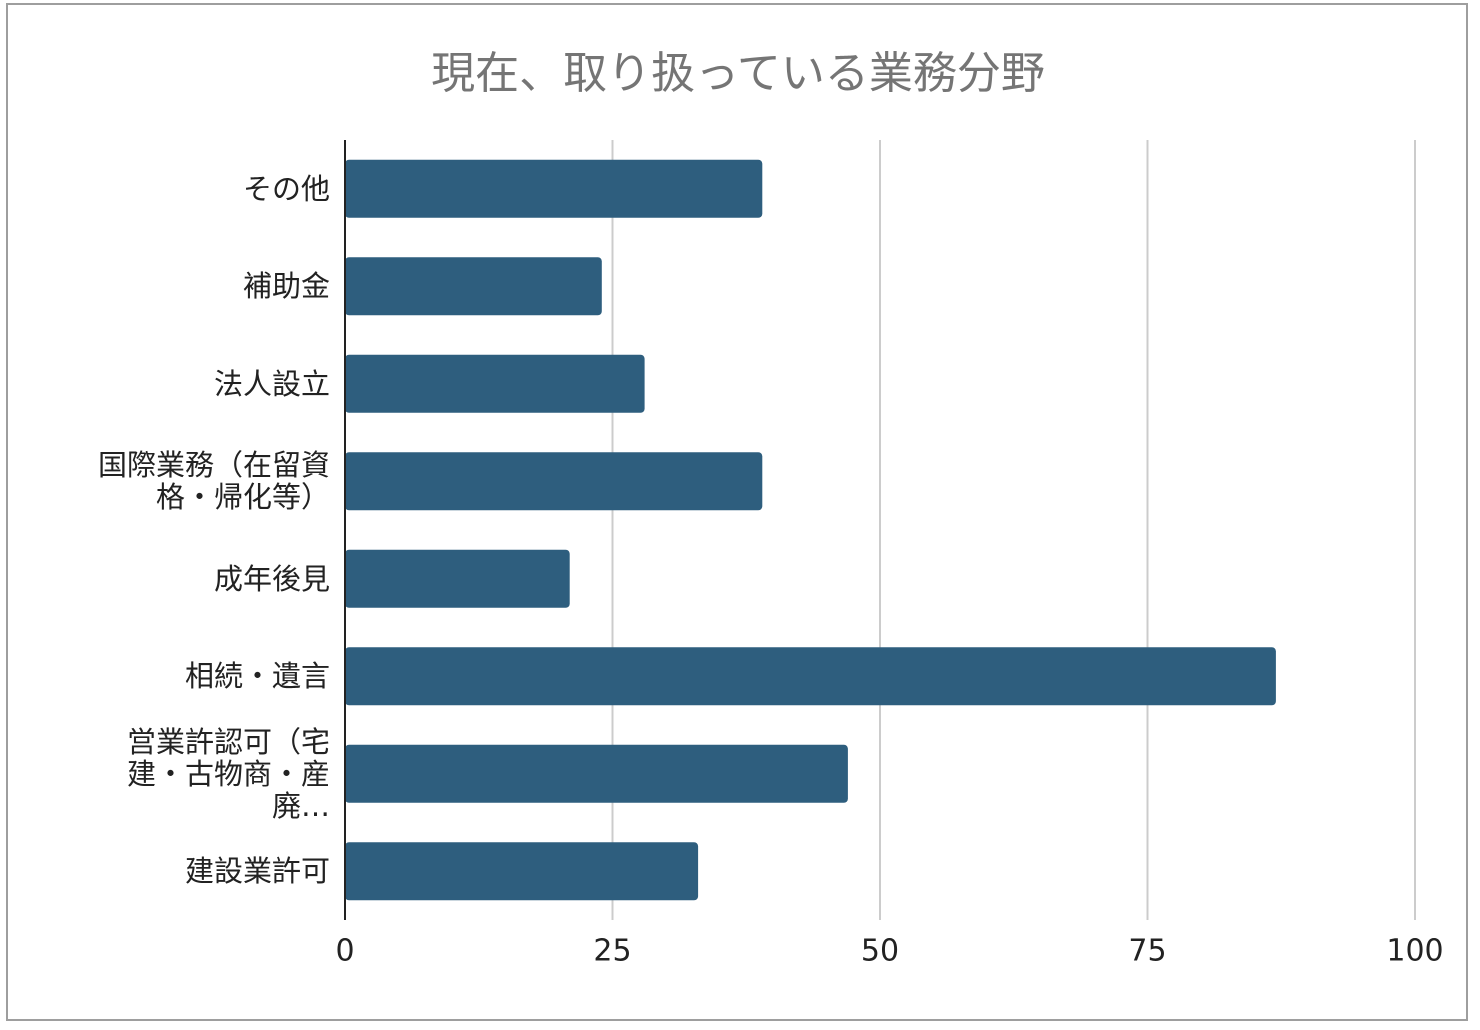 Image resolution: width=1480 pixels, height=1030 pixels. Describe the element at coordinates (257, 676) in the screenshot. I see `y-tick-label: 相続・遺言` at that location.